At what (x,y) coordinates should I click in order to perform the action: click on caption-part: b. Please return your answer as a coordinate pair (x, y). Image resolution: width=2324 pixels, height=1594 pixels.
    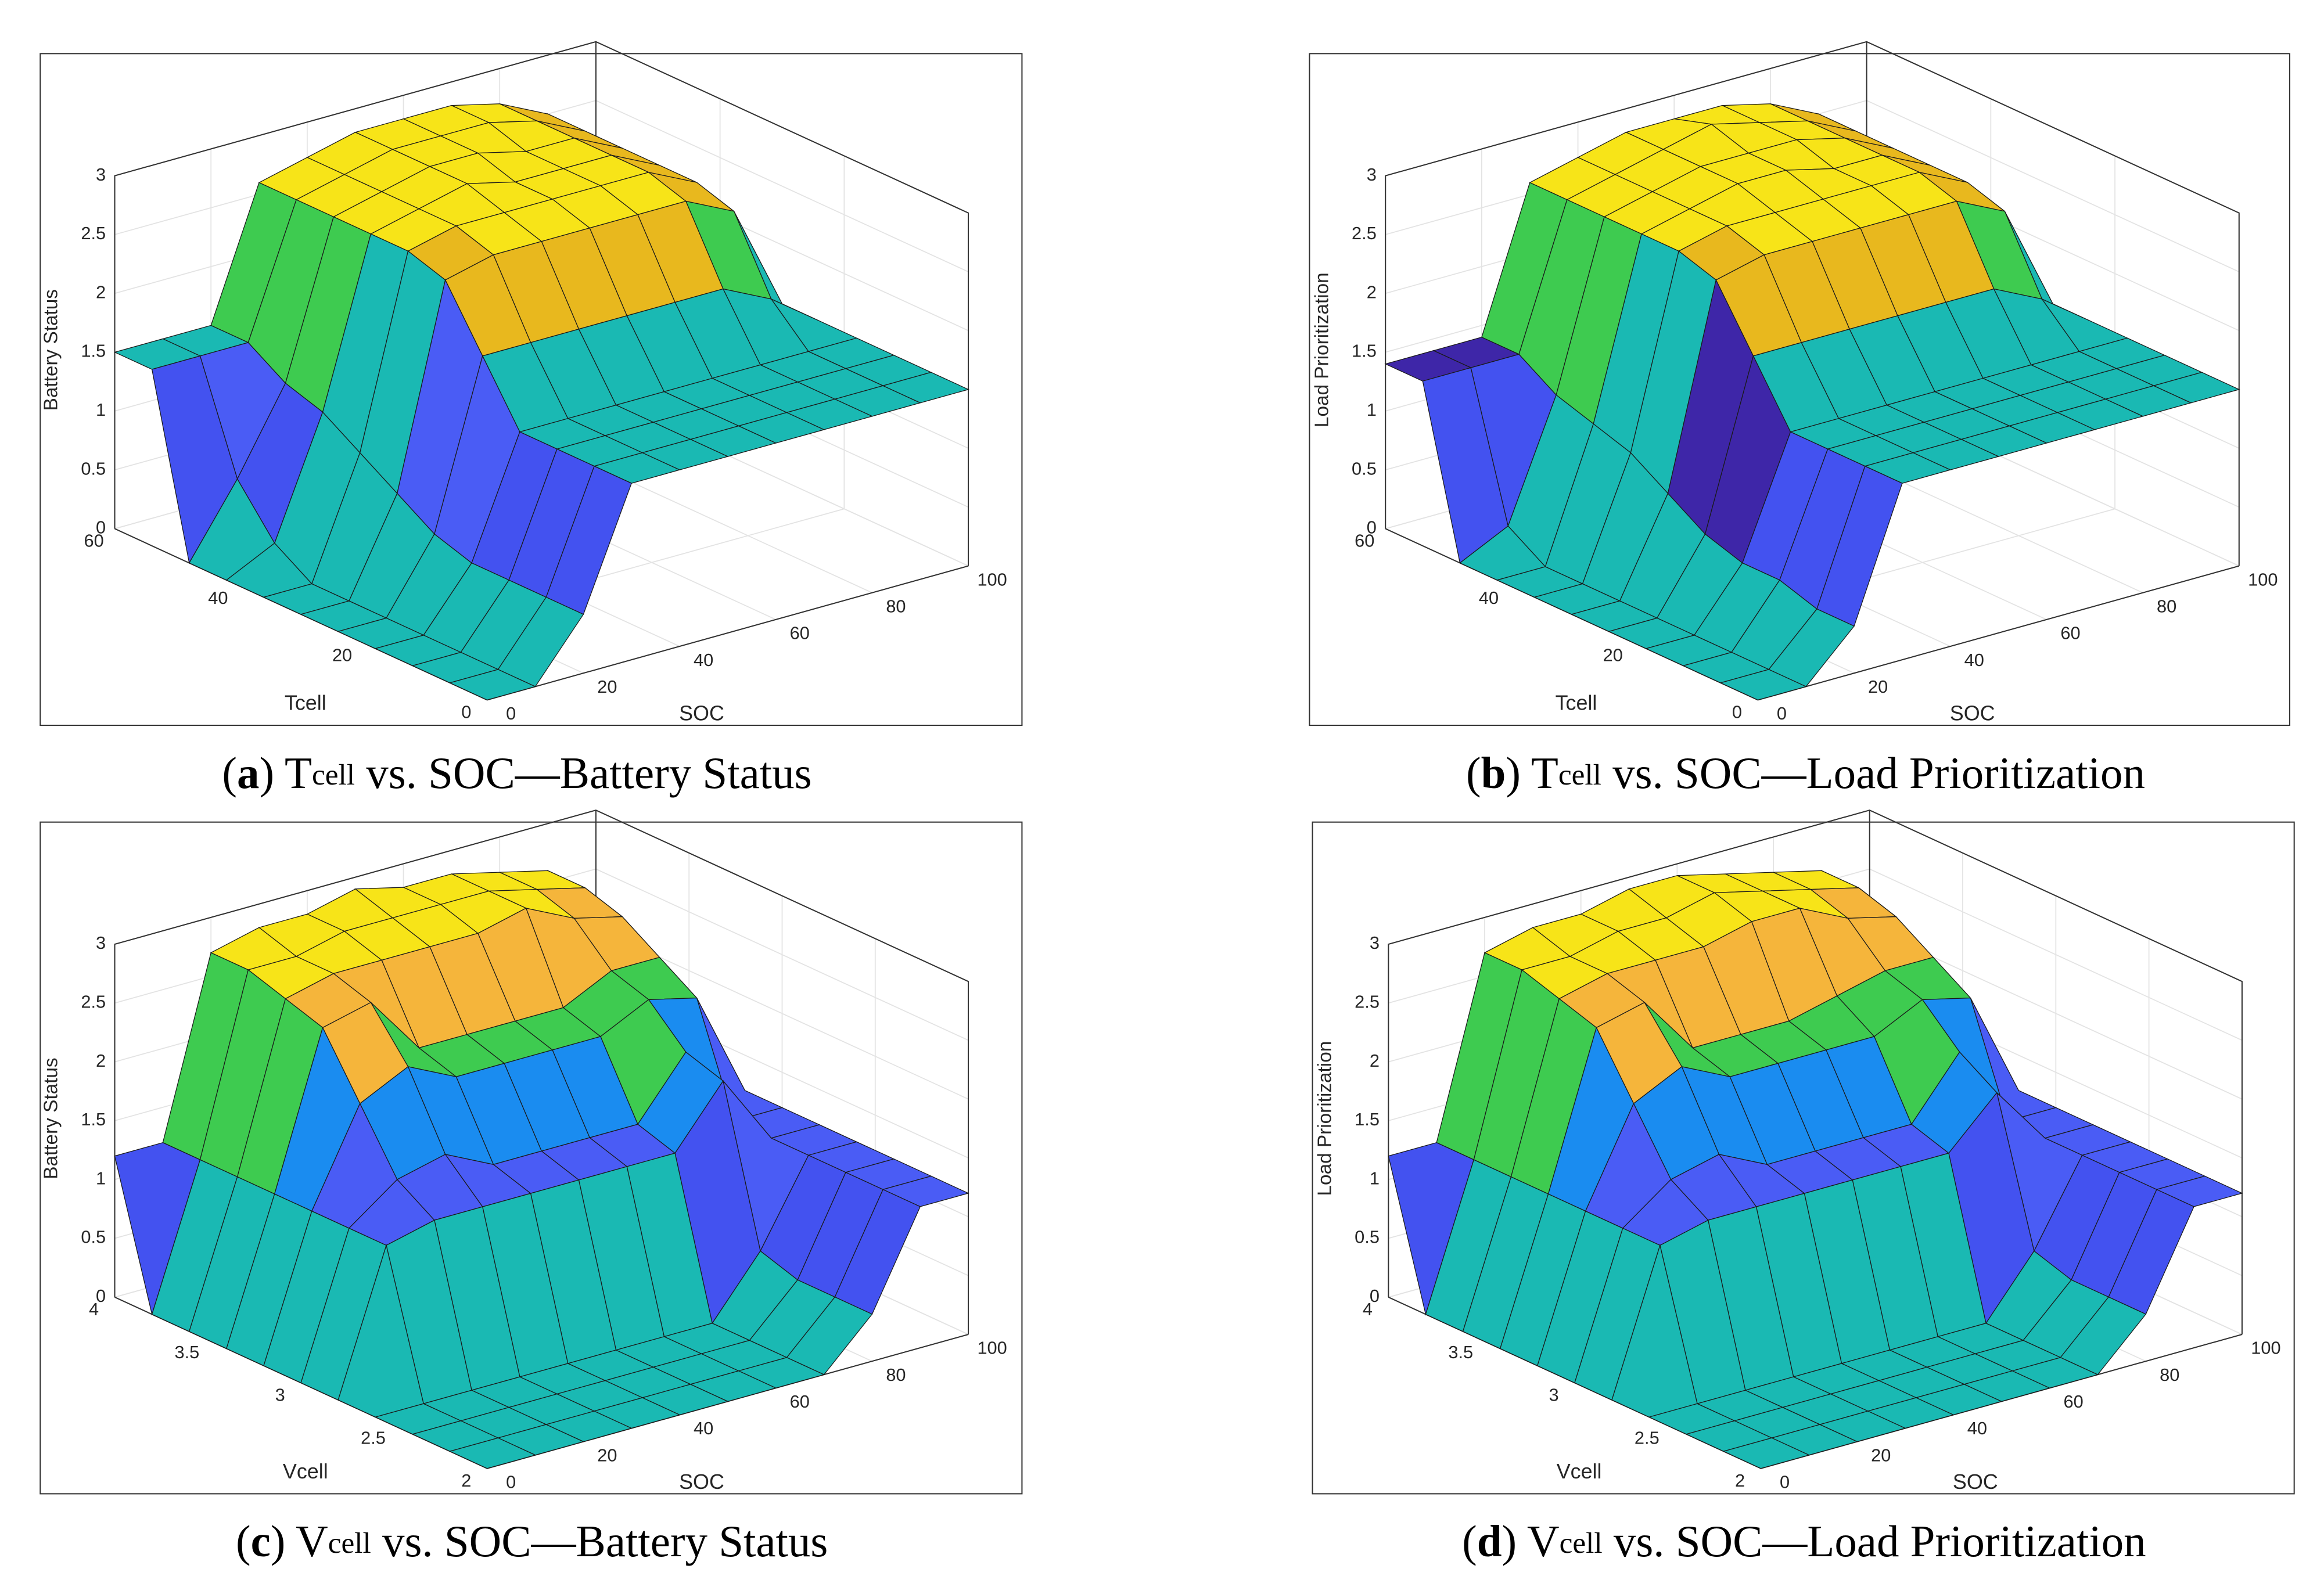
    Looking at the image, I should click on (1493, 772).